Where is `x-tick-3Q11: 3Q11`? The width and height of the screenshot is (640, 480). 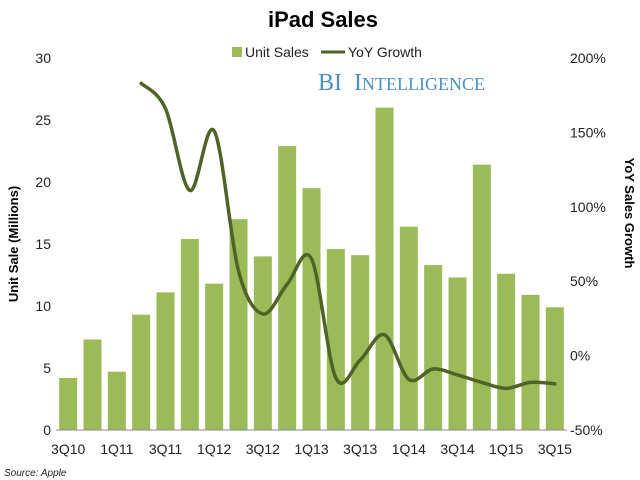
x-tick-3Q11: 3Q11 is located at coordinates (165, 449).